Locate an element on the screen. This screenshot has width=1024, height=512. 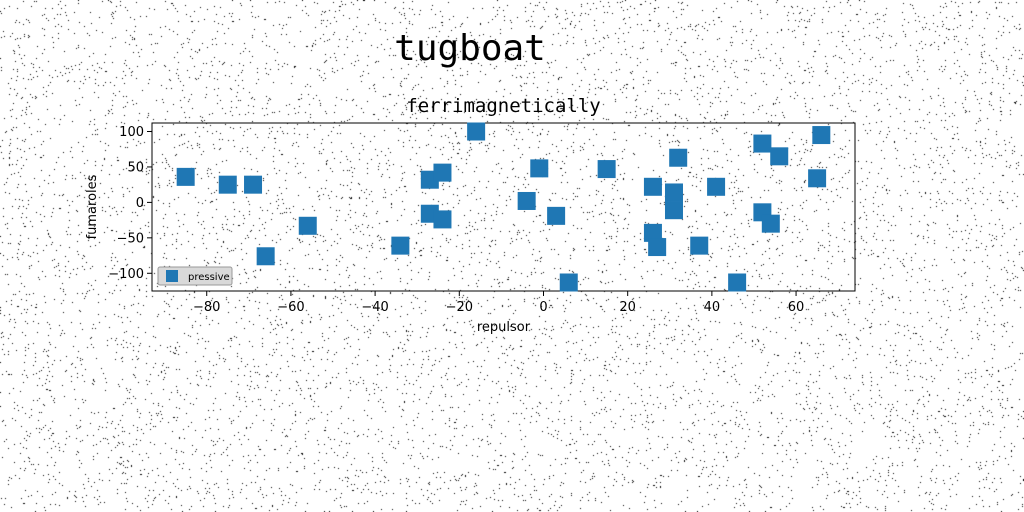
y-tick-label: −50 is located at coordinates (130, 238).